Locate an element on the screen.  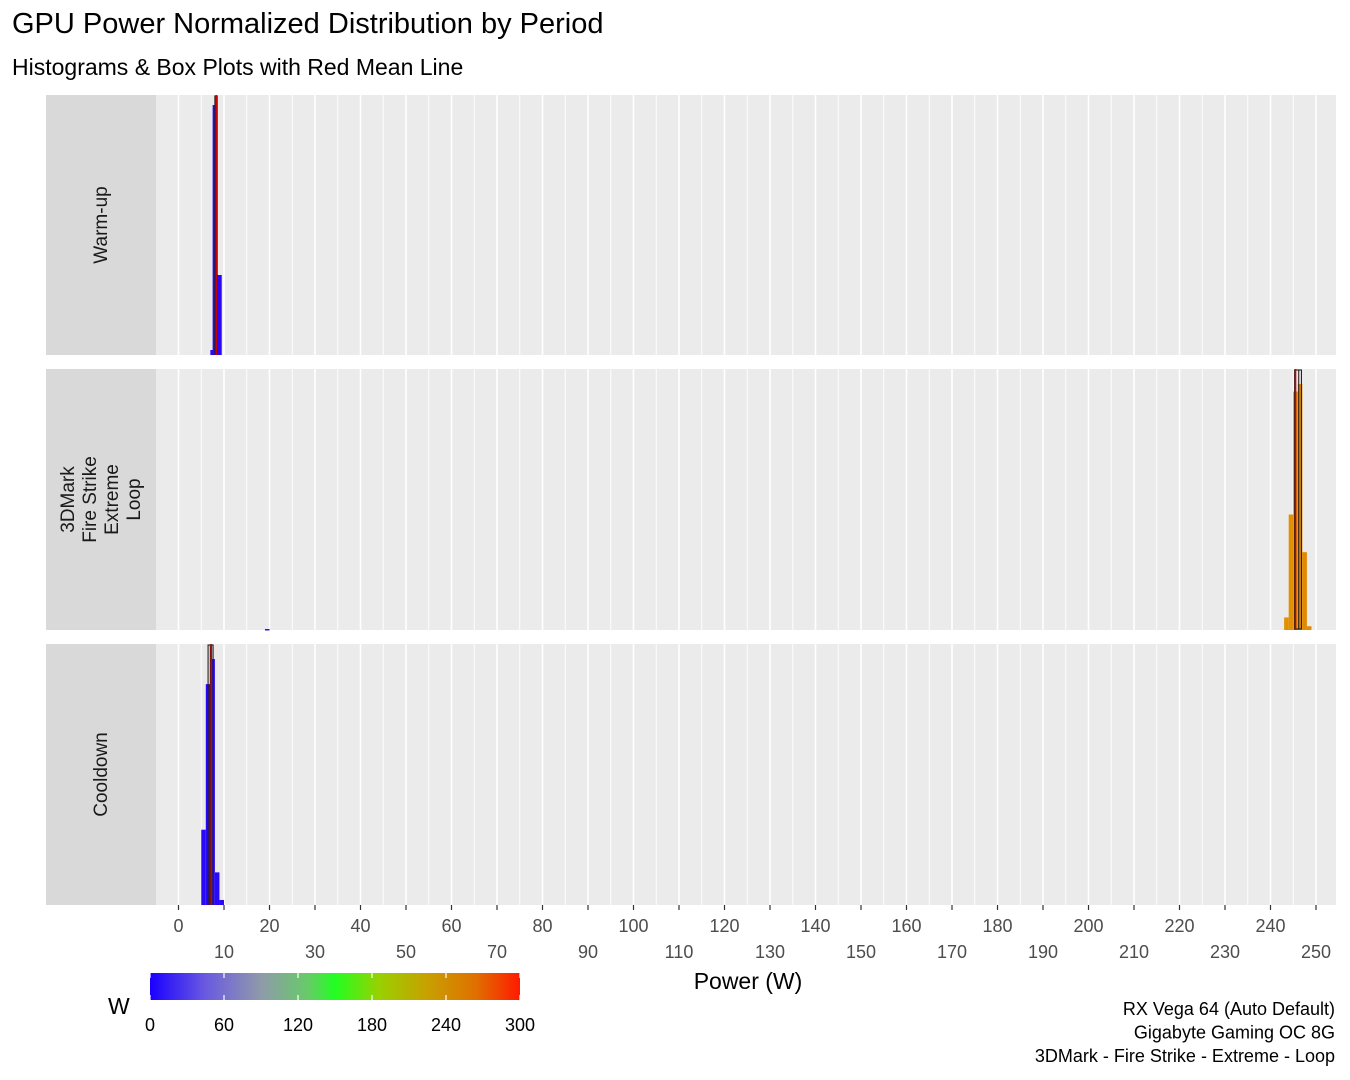
caption-line: Gigabyte Gaming OC 8G is located at coordinates (1234, 1033).